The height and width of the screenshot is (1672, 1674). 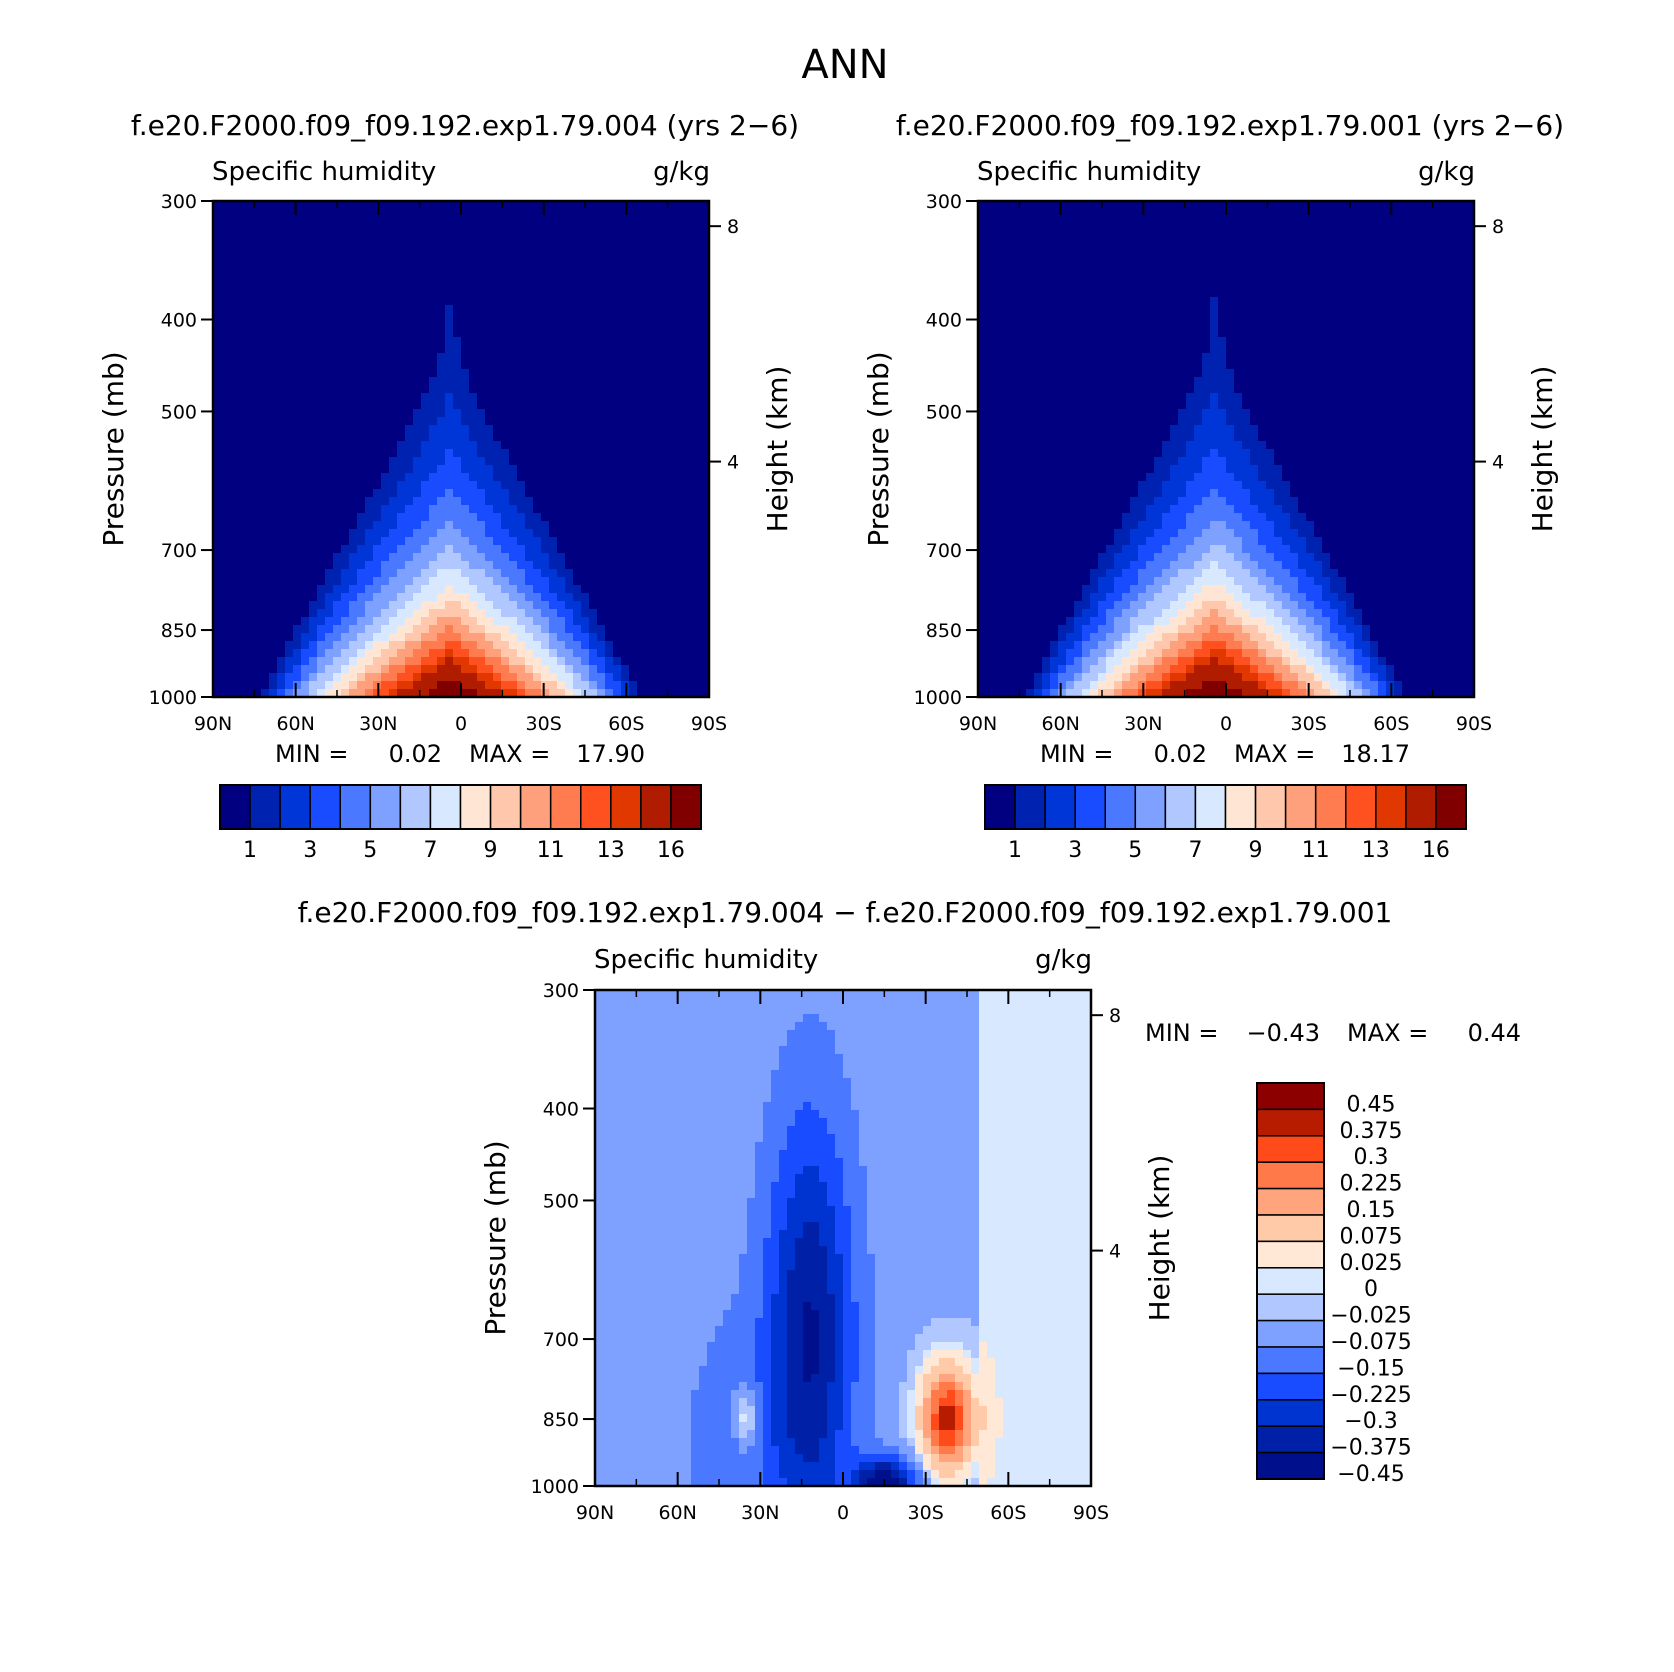 I want to click on y2-tick-label: 4, so click(x=733, y=463).